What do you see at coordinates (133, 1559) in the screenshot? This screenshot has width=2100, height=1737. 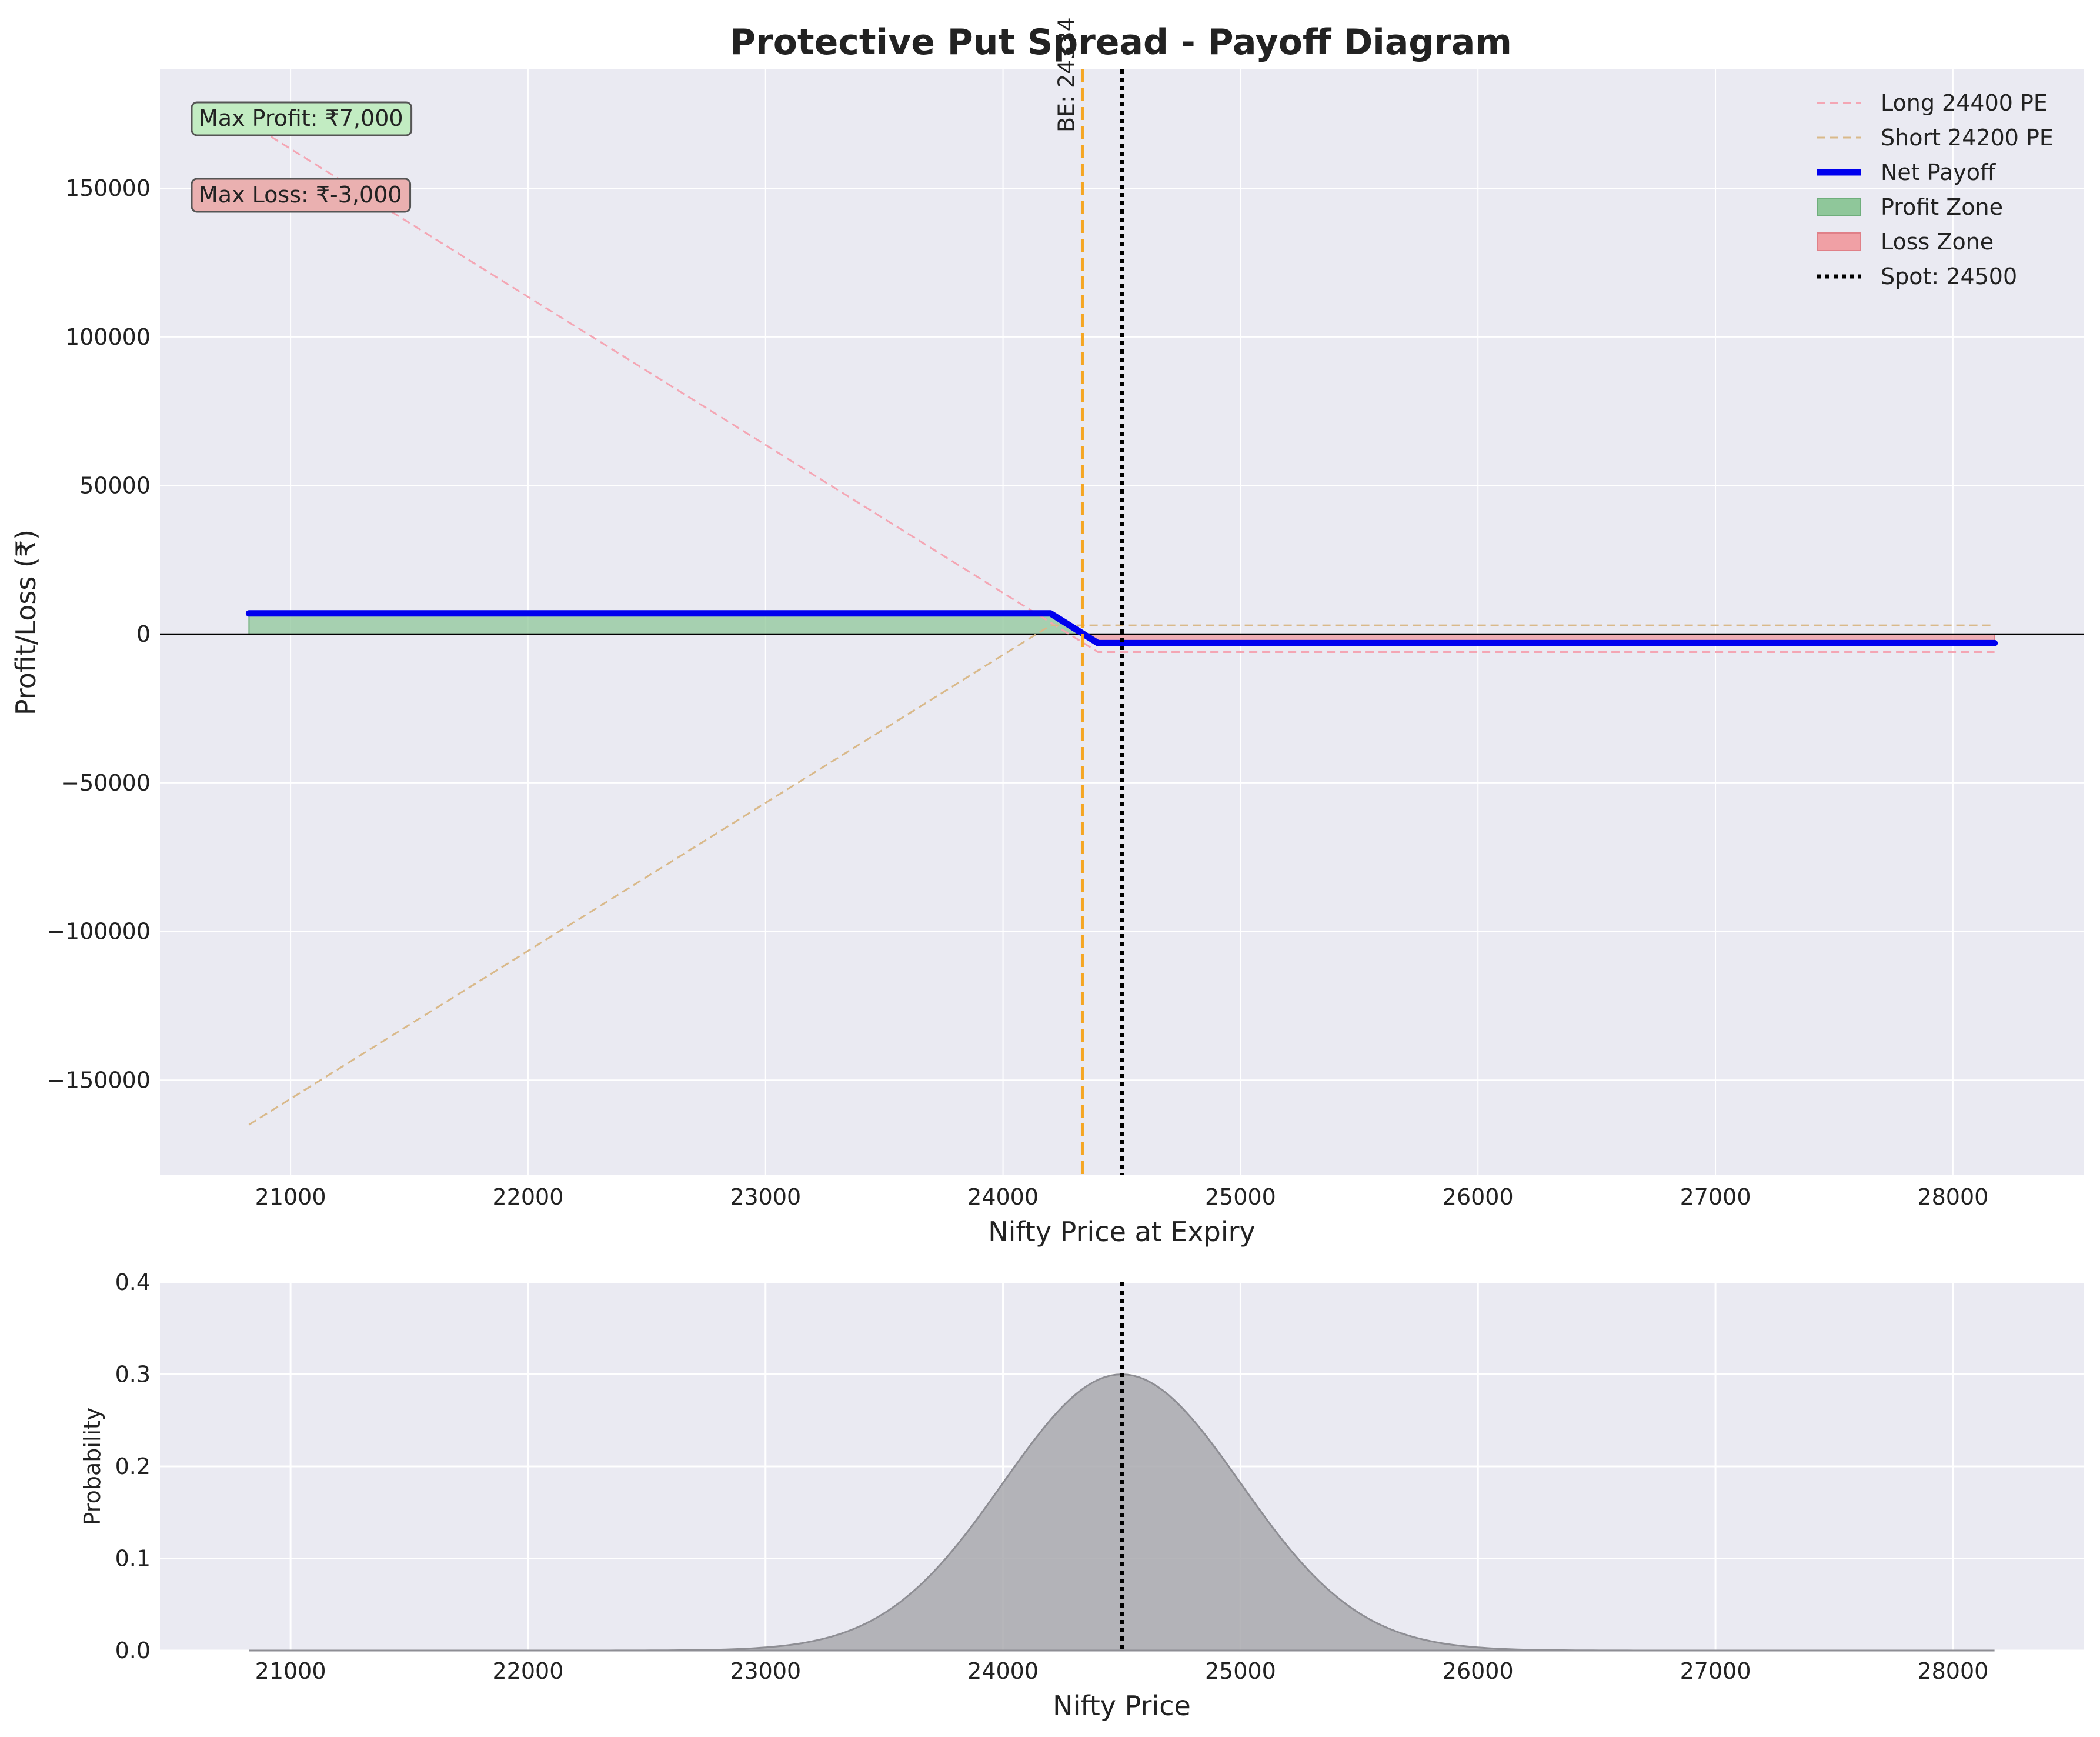 I see `y-tick-label: 0.1` at bounding box center [133, 1559].